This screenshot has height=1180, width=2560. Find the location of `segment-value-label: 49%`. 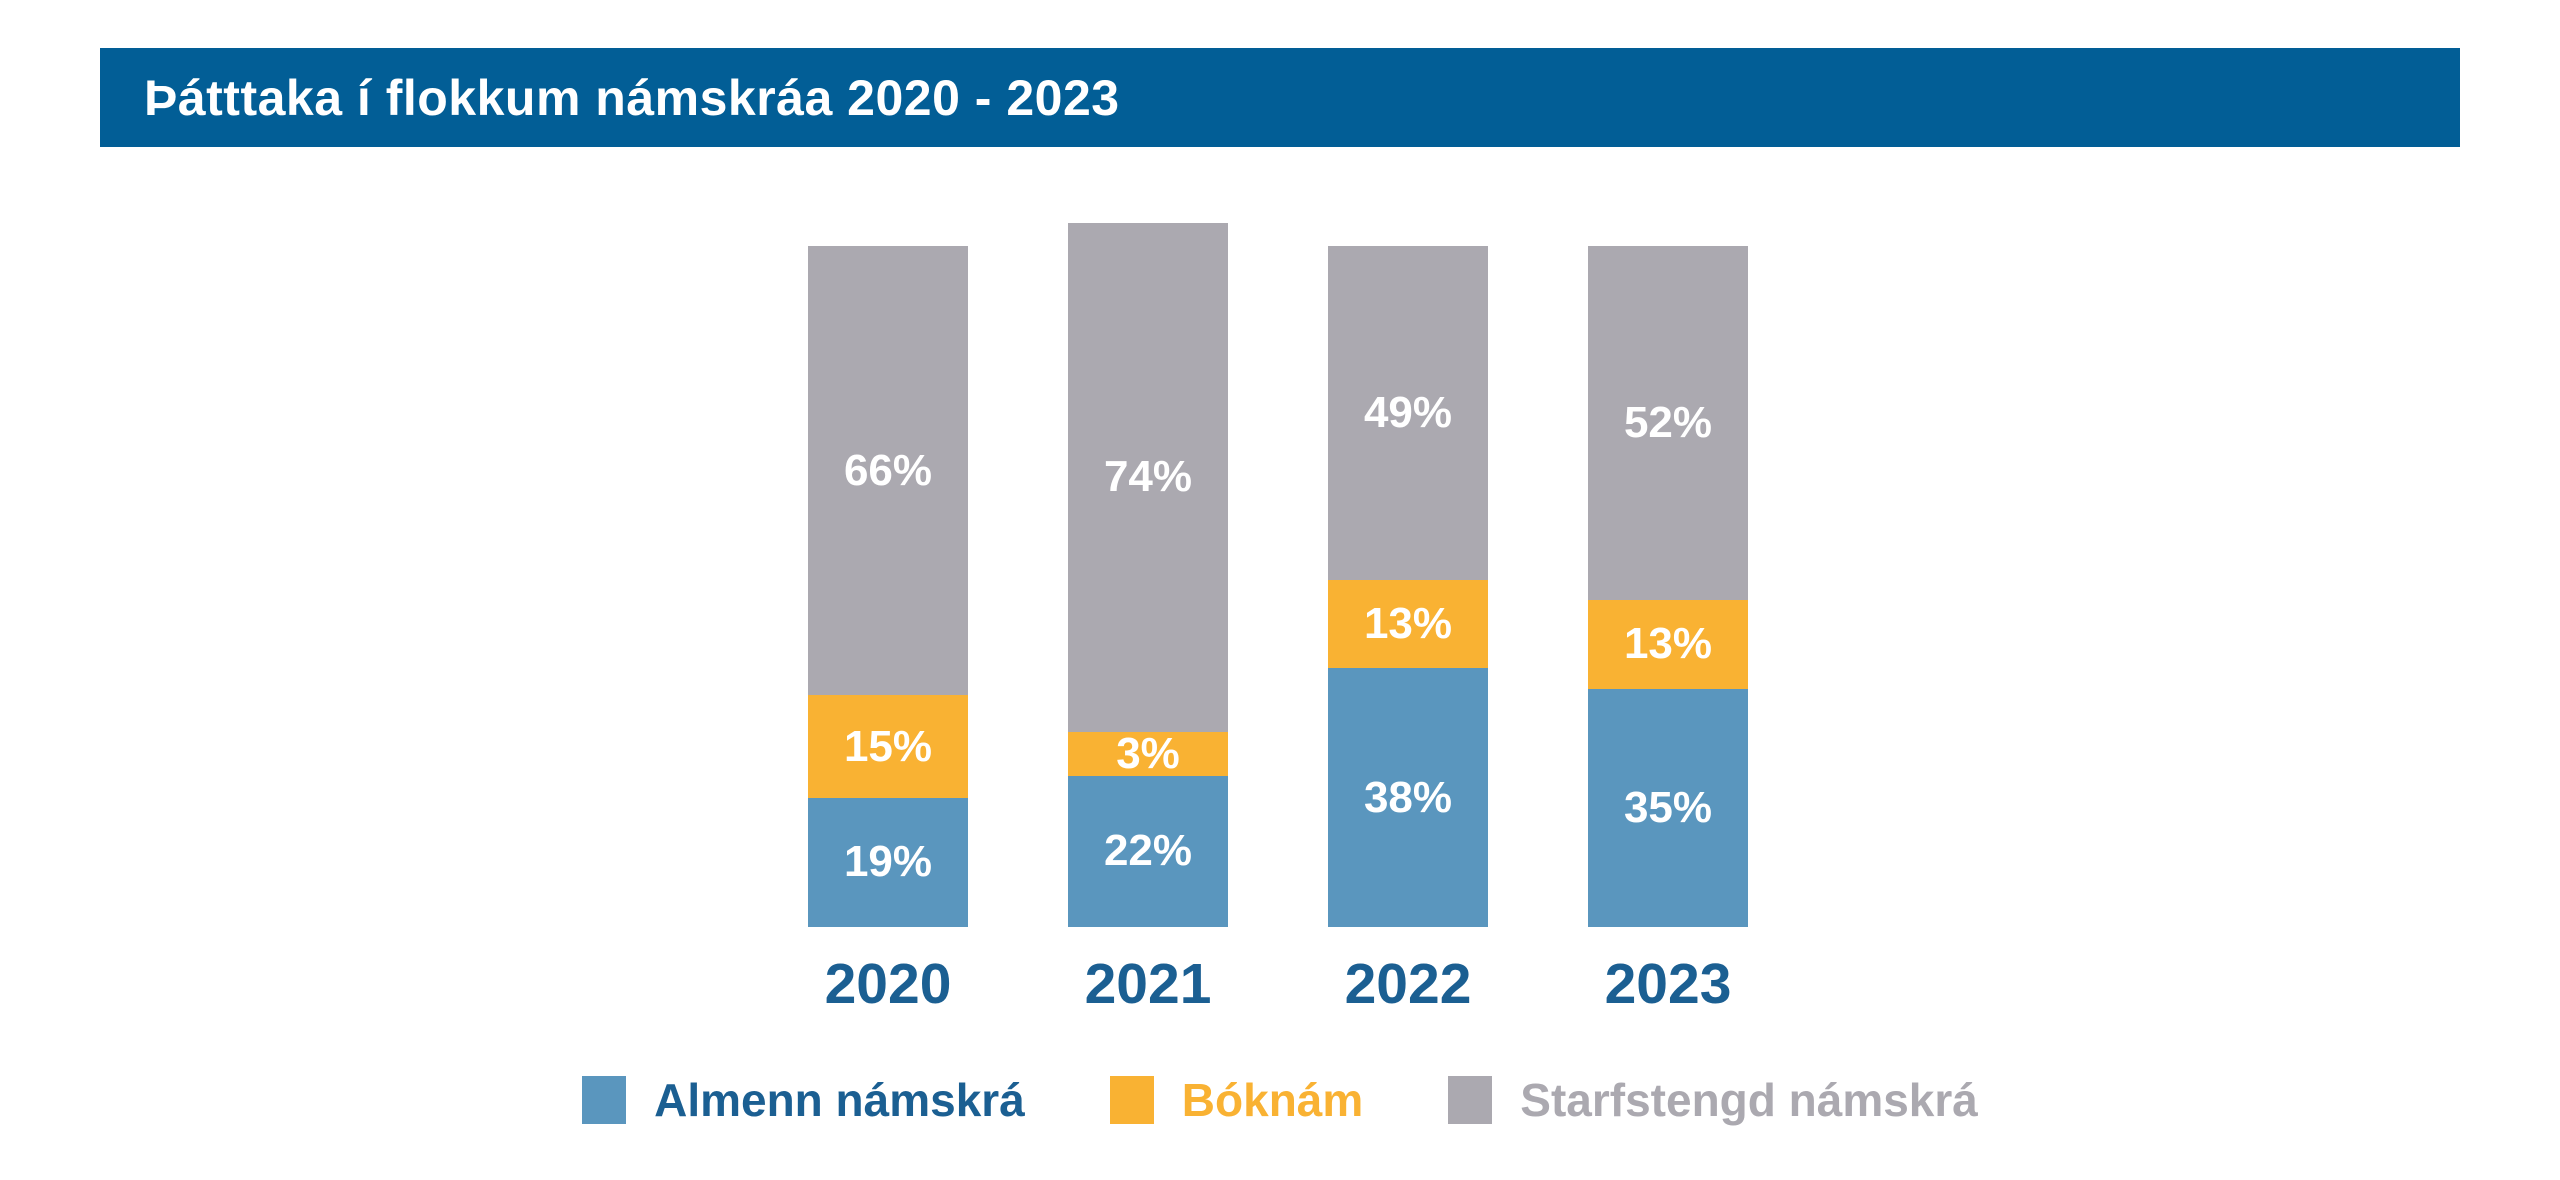

segment-value-label: 49% is located at coordinates (1408, 412).